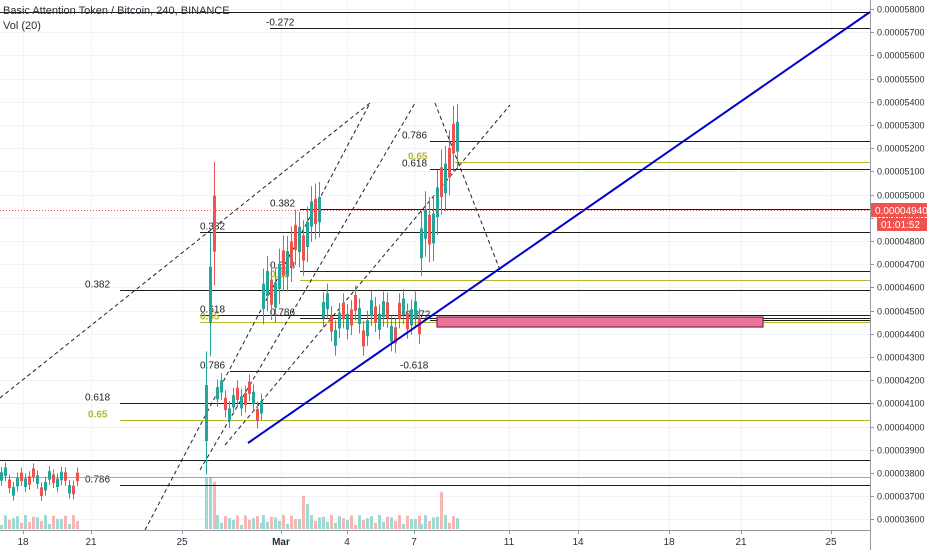  I want to click on price-tick-label: 0.00004100, so click(901, 404).